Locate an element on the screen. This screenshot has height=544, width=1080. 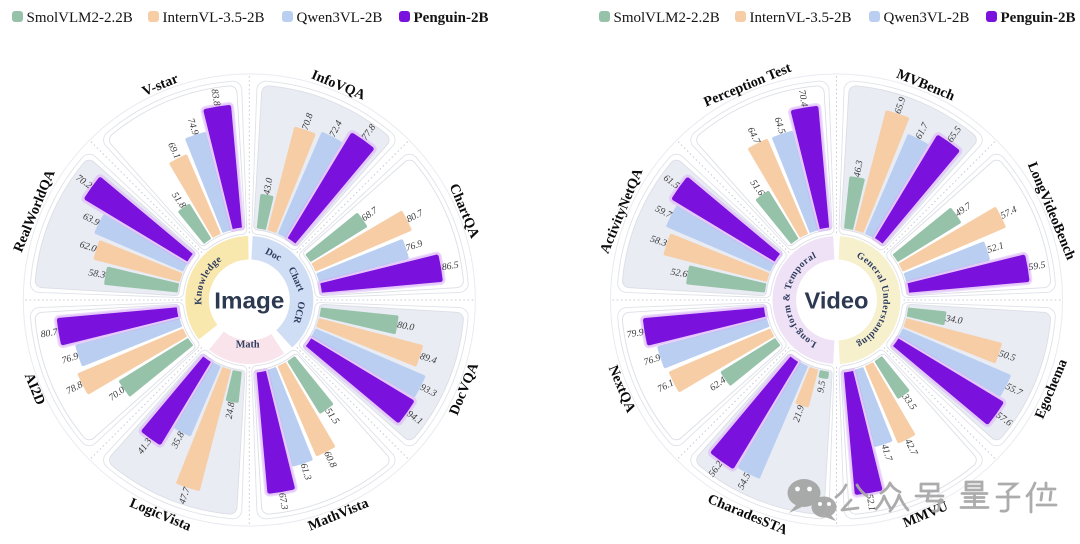
svg-text: 65.9 is located at coordinates (901, 106).